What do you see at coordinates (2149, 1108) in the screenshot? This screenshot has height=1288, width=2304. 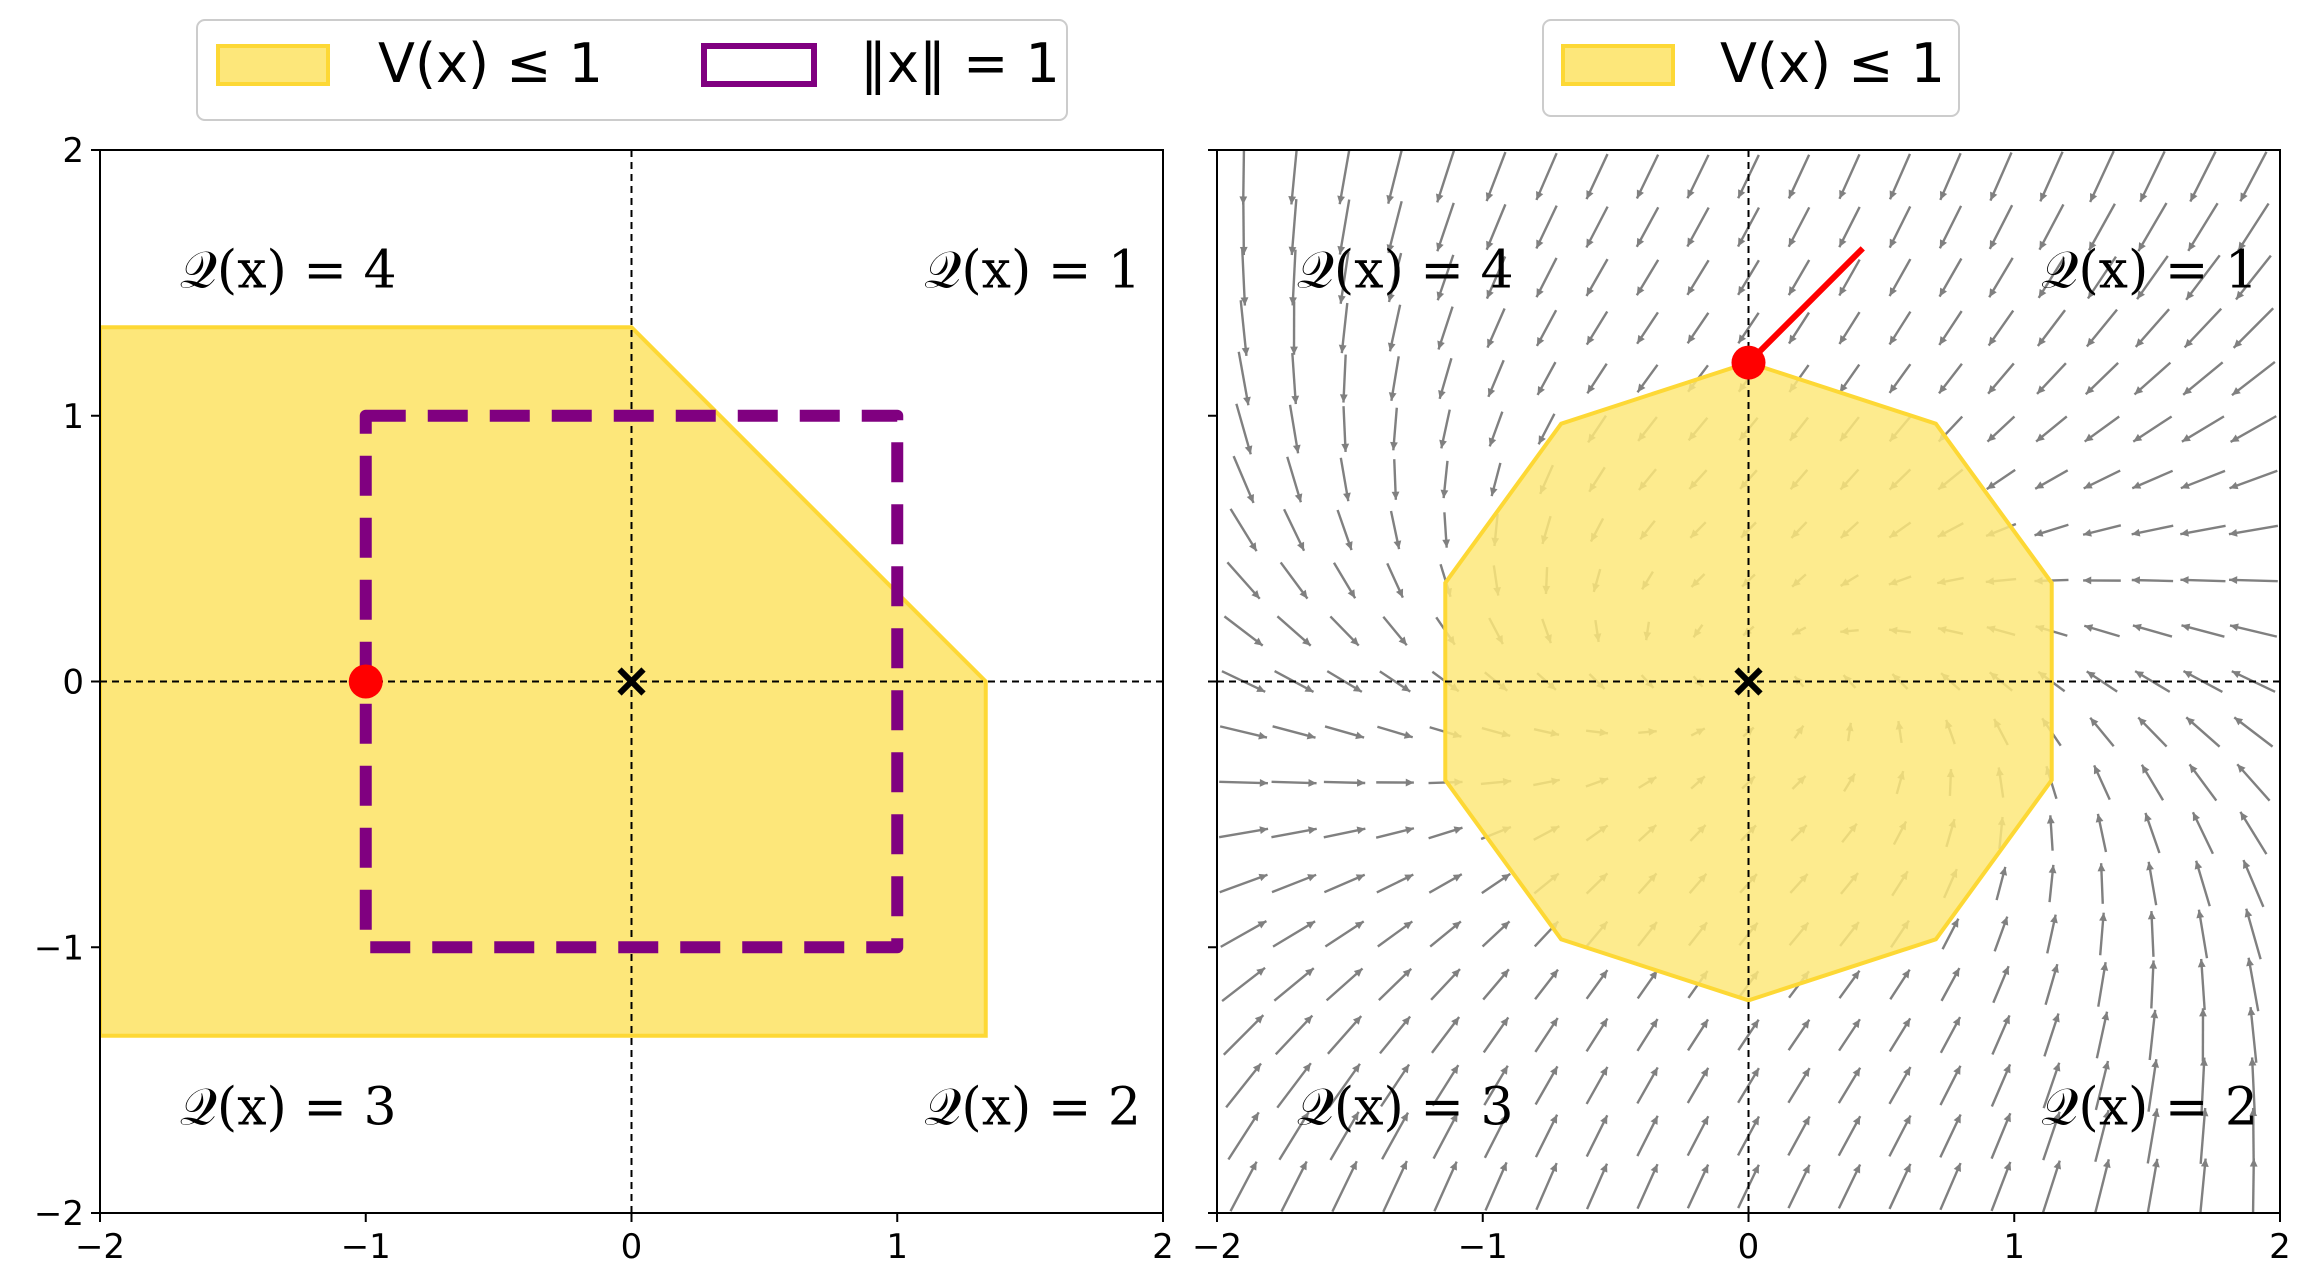 I see `quadrant-label: 𝒬(x) = 2` at bounding box center [2149, 1108].